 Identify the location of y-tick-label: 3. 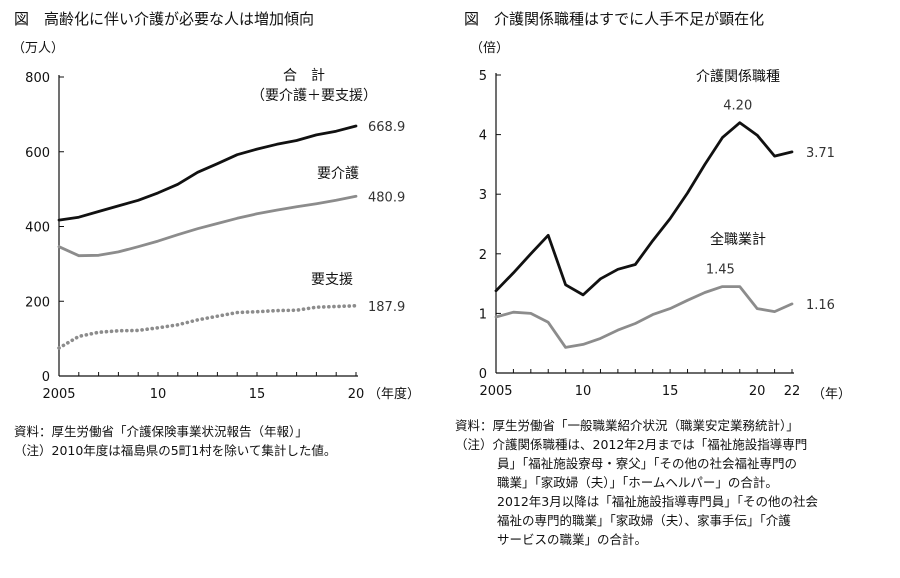
(483, 195).